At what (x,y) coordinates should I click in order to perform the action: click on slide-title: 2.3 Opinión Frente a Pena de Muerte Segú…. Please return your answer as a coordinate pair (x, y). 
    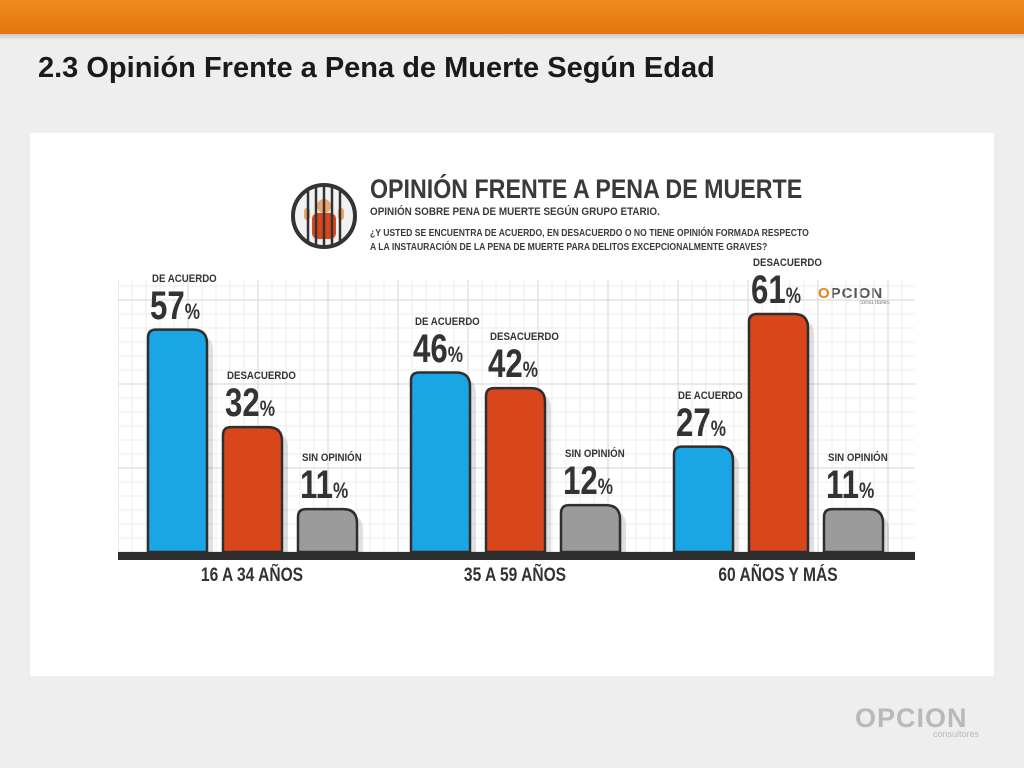
    Looking at the image, I should click on (376, 68).